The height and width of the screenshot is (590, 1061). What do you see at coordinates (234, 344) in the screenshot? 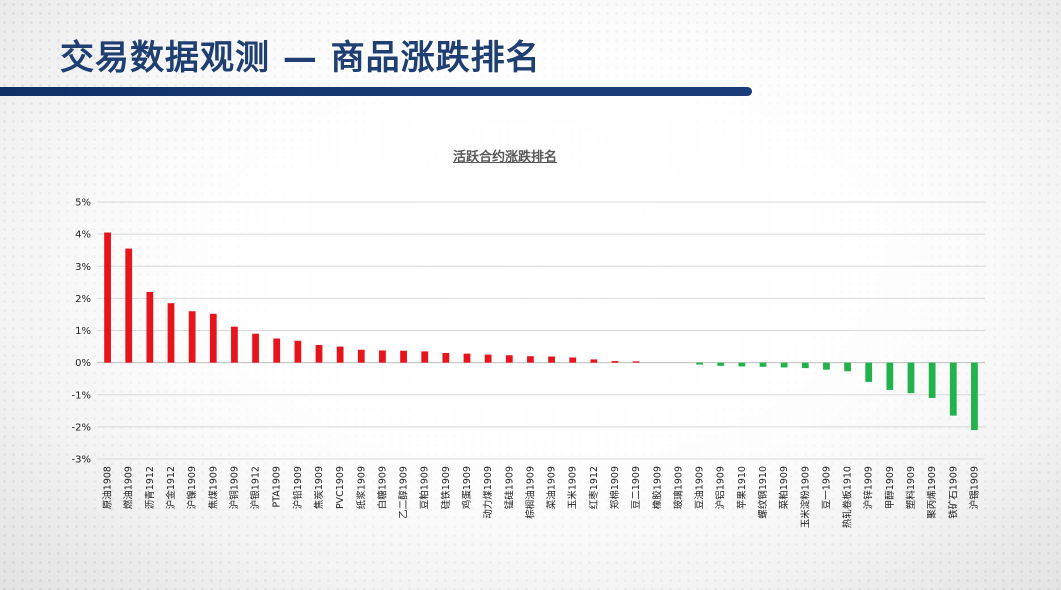
I see `bar-沪铜1909` at bounding box center [234, 344].